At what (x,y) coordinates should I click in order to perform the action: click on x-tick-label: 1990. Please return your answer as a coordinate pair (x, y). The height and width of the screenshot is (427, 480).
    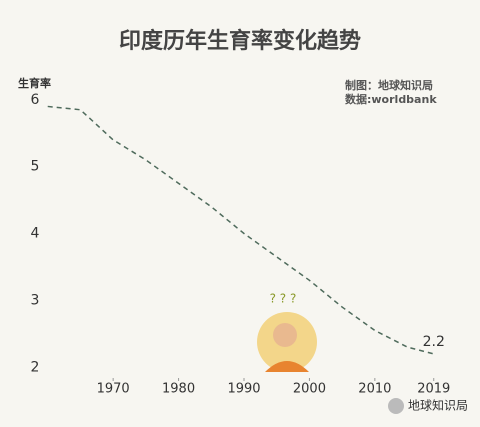
    Looking at the image, I should click on (243, 389).